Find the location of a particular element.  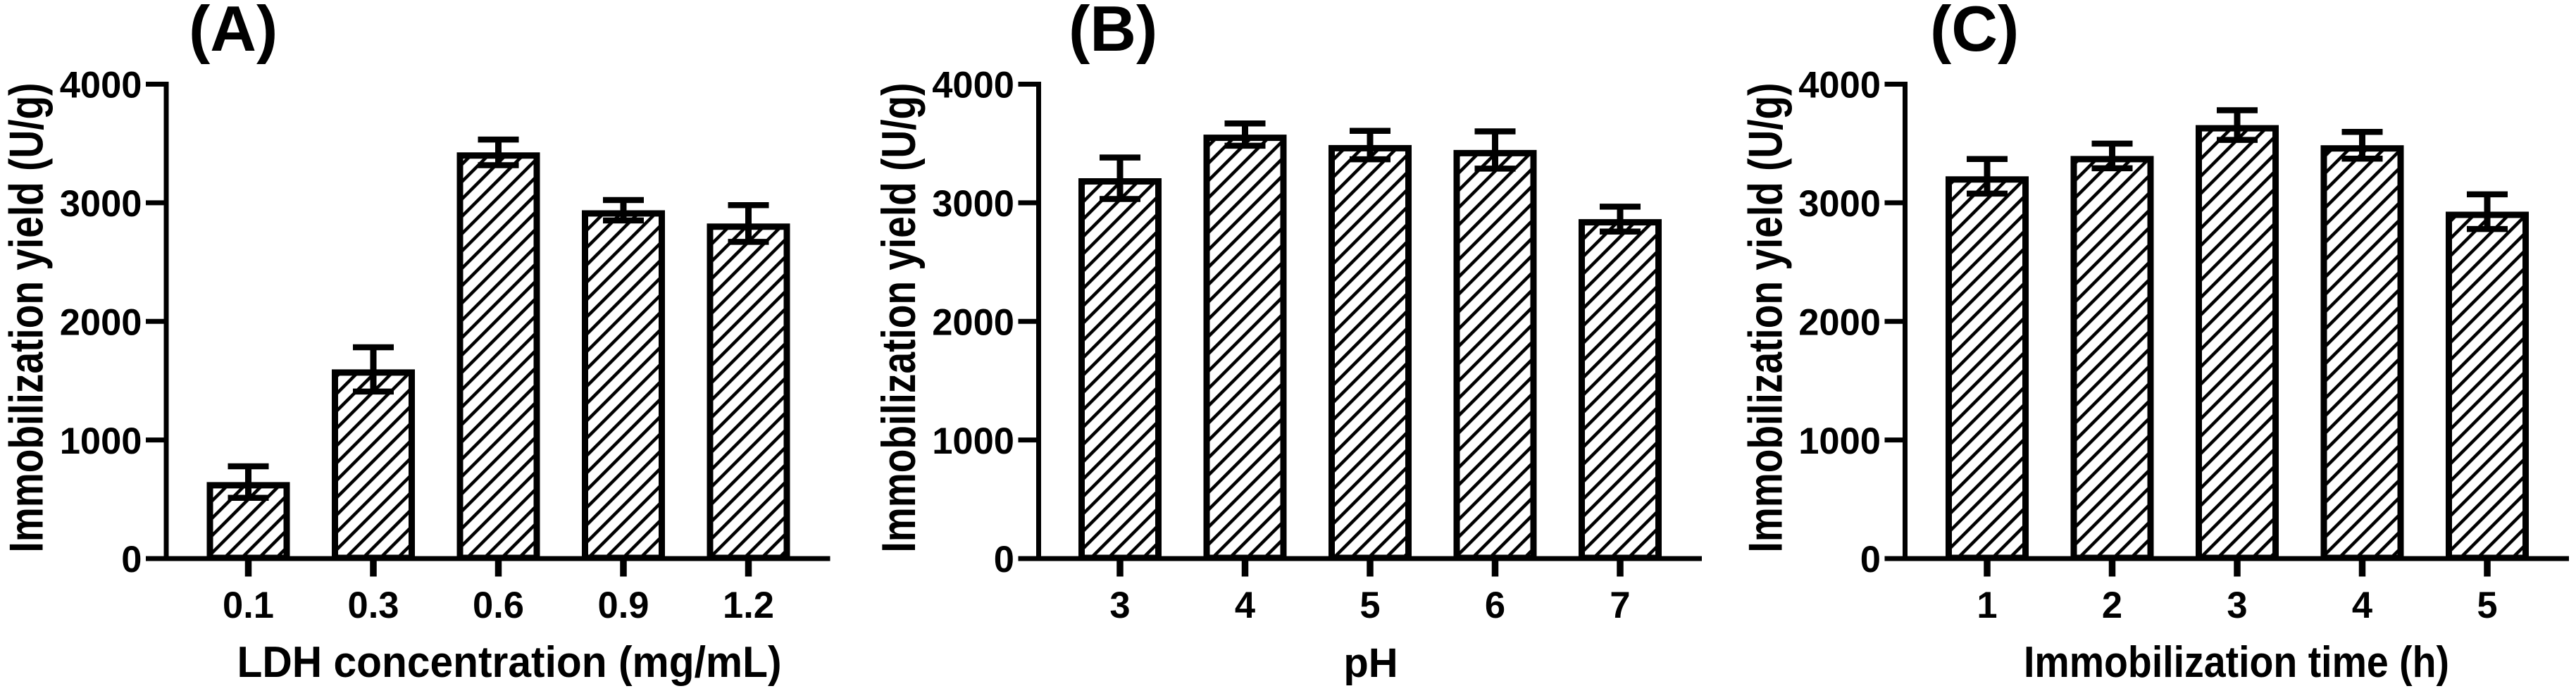

svg-text: 0.1 is located at coordinates (248, 605).